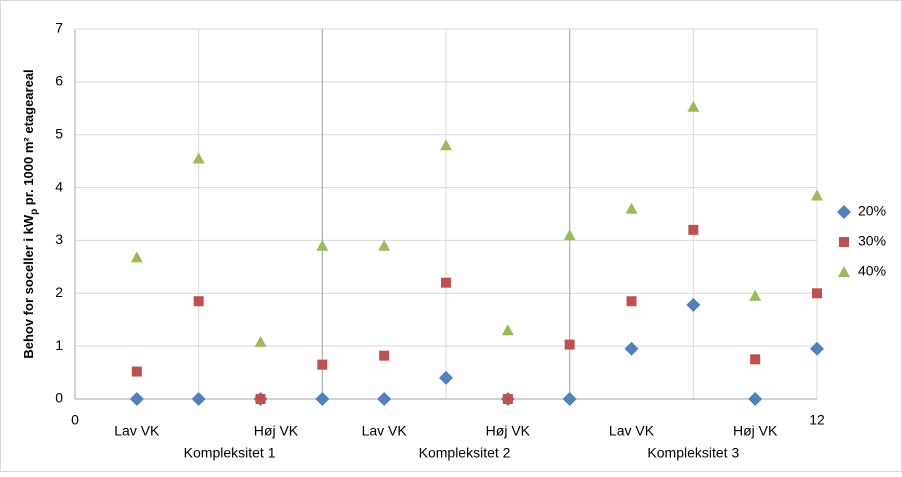  What do you see at coordinates (59, 345) in the screenshot?
I see `y-tick-label: 1` at bounding box center [59, 345].